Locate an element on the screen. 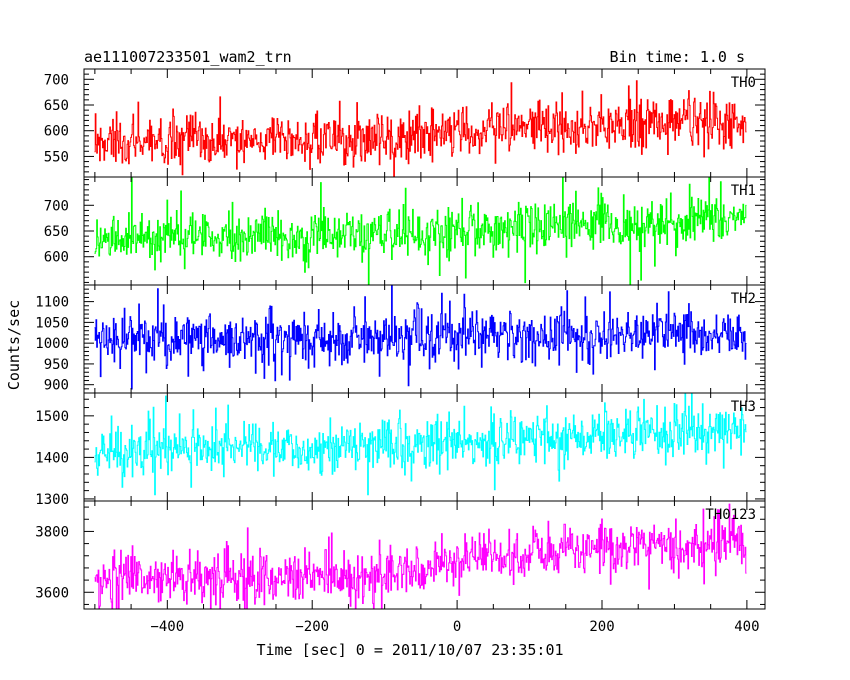  y-tick-label: 550 is located at coordinates (56, 157).